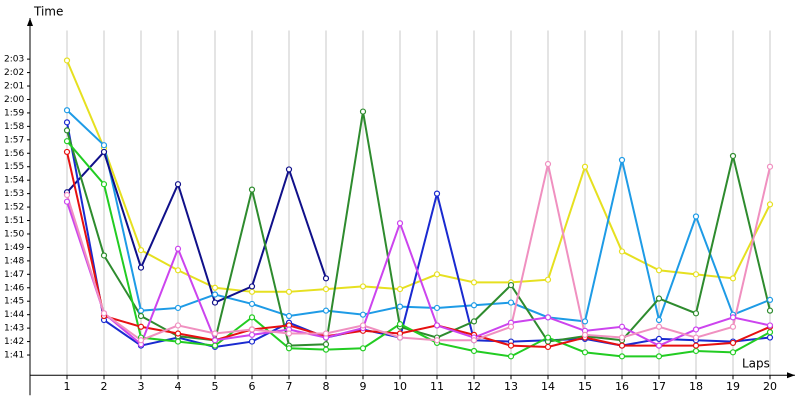 The height and width of the screenshot is (400, 800). Describe the element at coordinates (14, 342) in the screenshot. I see `y-tick-label: 1:42` at that location.